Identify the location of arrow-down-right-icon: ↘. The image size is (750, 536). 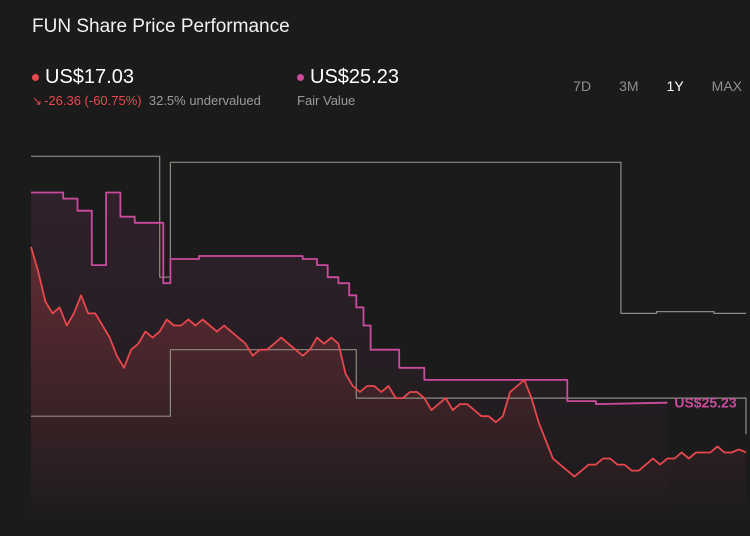
(37, 101).